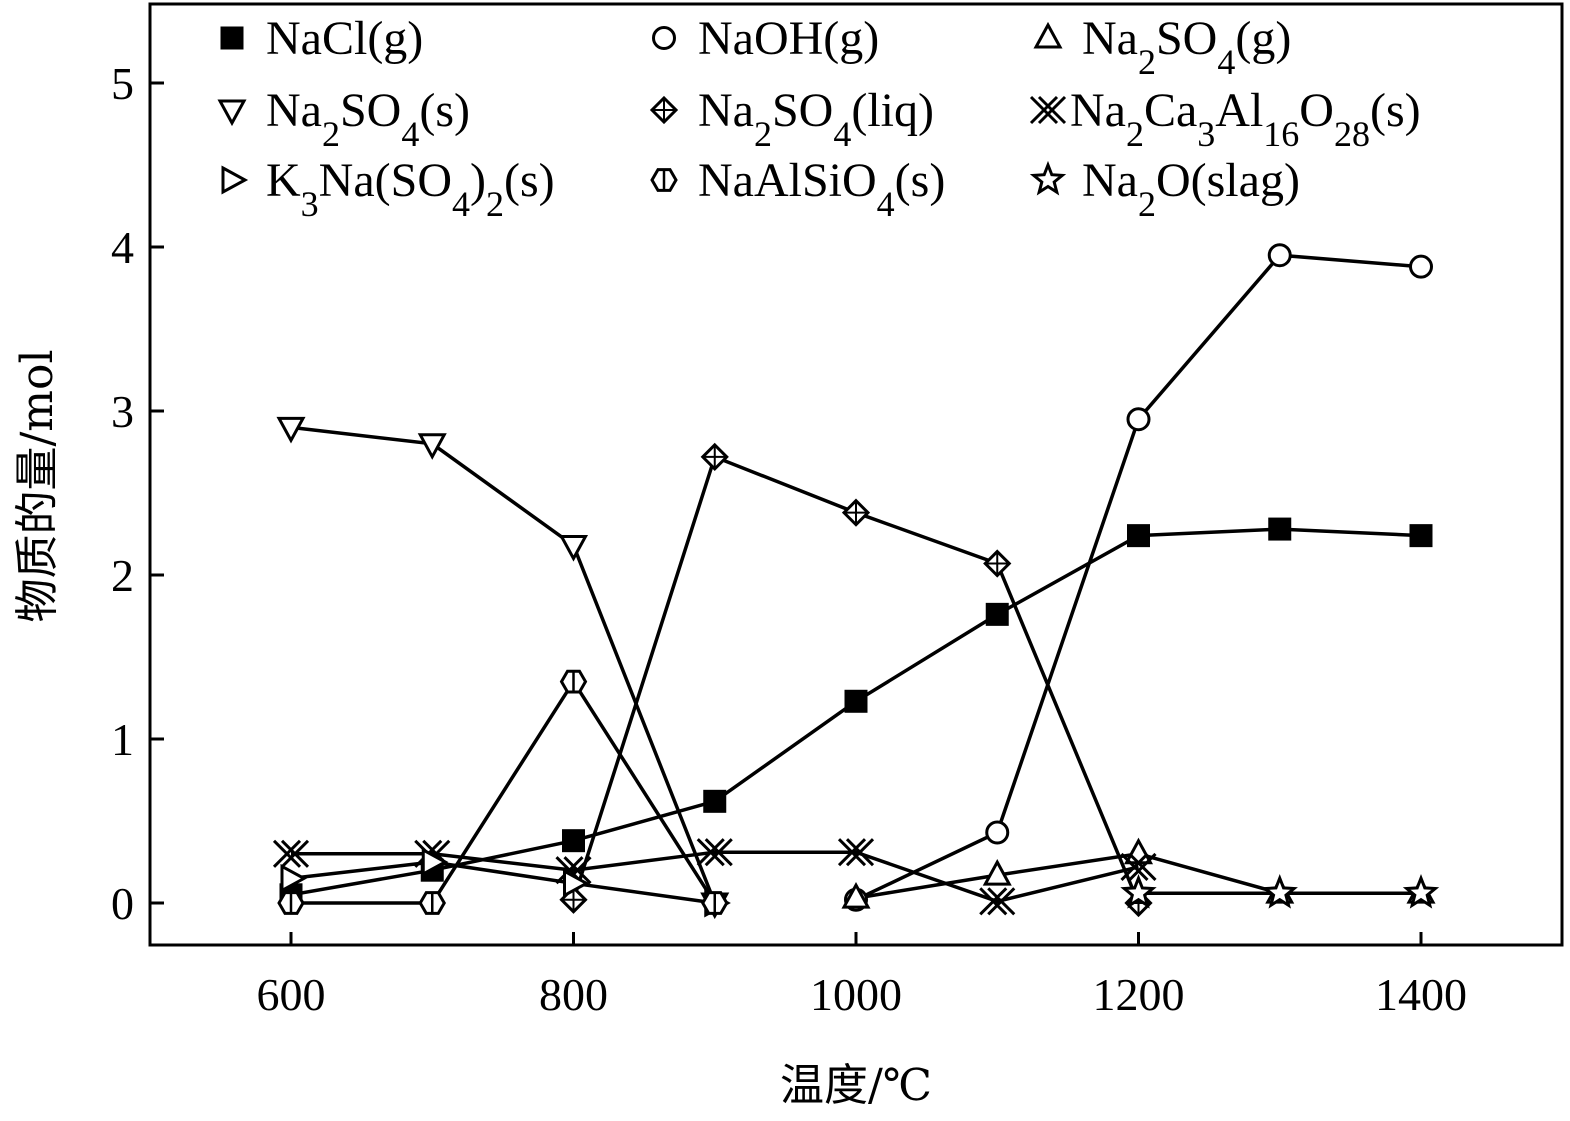  Describe the element at coordinates (664, 110) in the screenshot. I see `legend-marker-na2so4-liq` at that location.